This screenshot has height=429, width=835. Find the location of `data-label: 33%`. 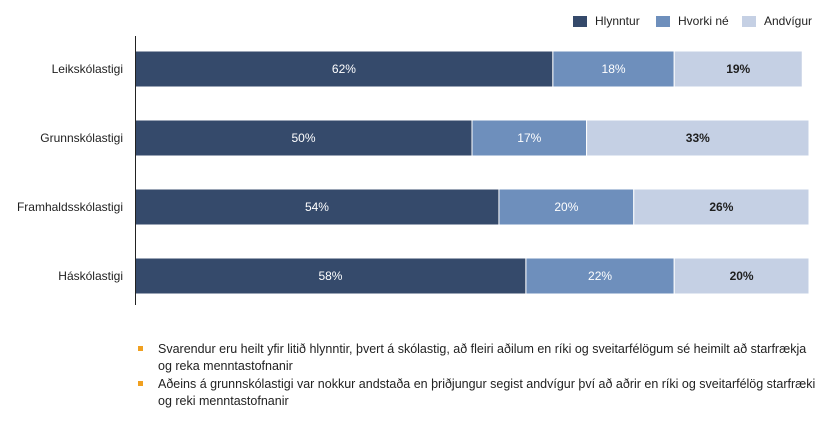

data-label: 33% is located at coordinates (698, 138).